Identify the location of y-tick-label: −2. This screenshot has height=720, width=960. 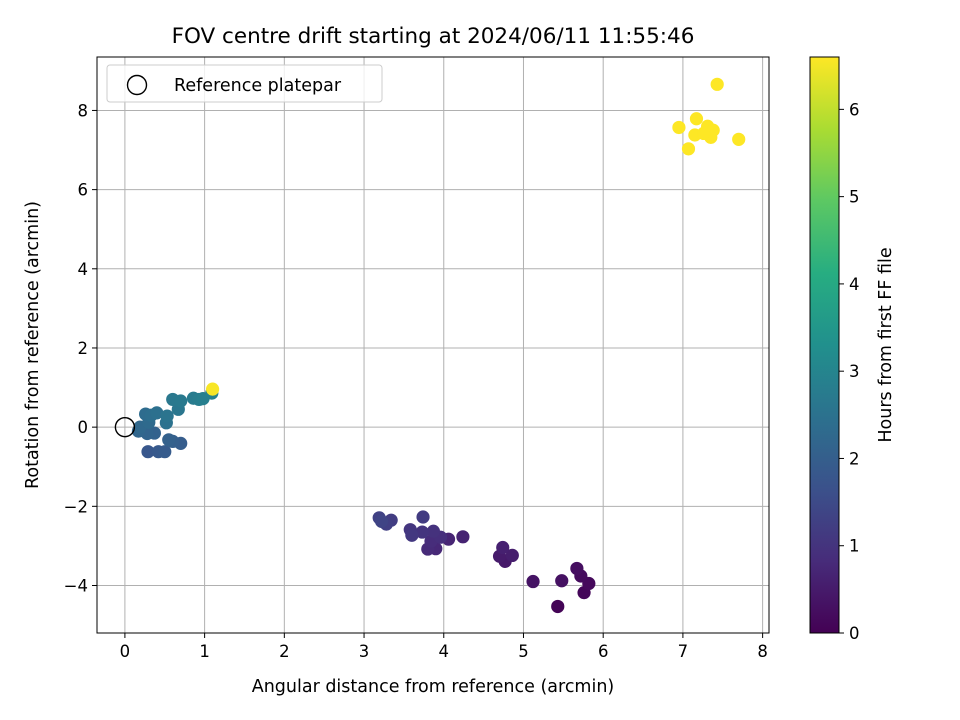
(76, 506).